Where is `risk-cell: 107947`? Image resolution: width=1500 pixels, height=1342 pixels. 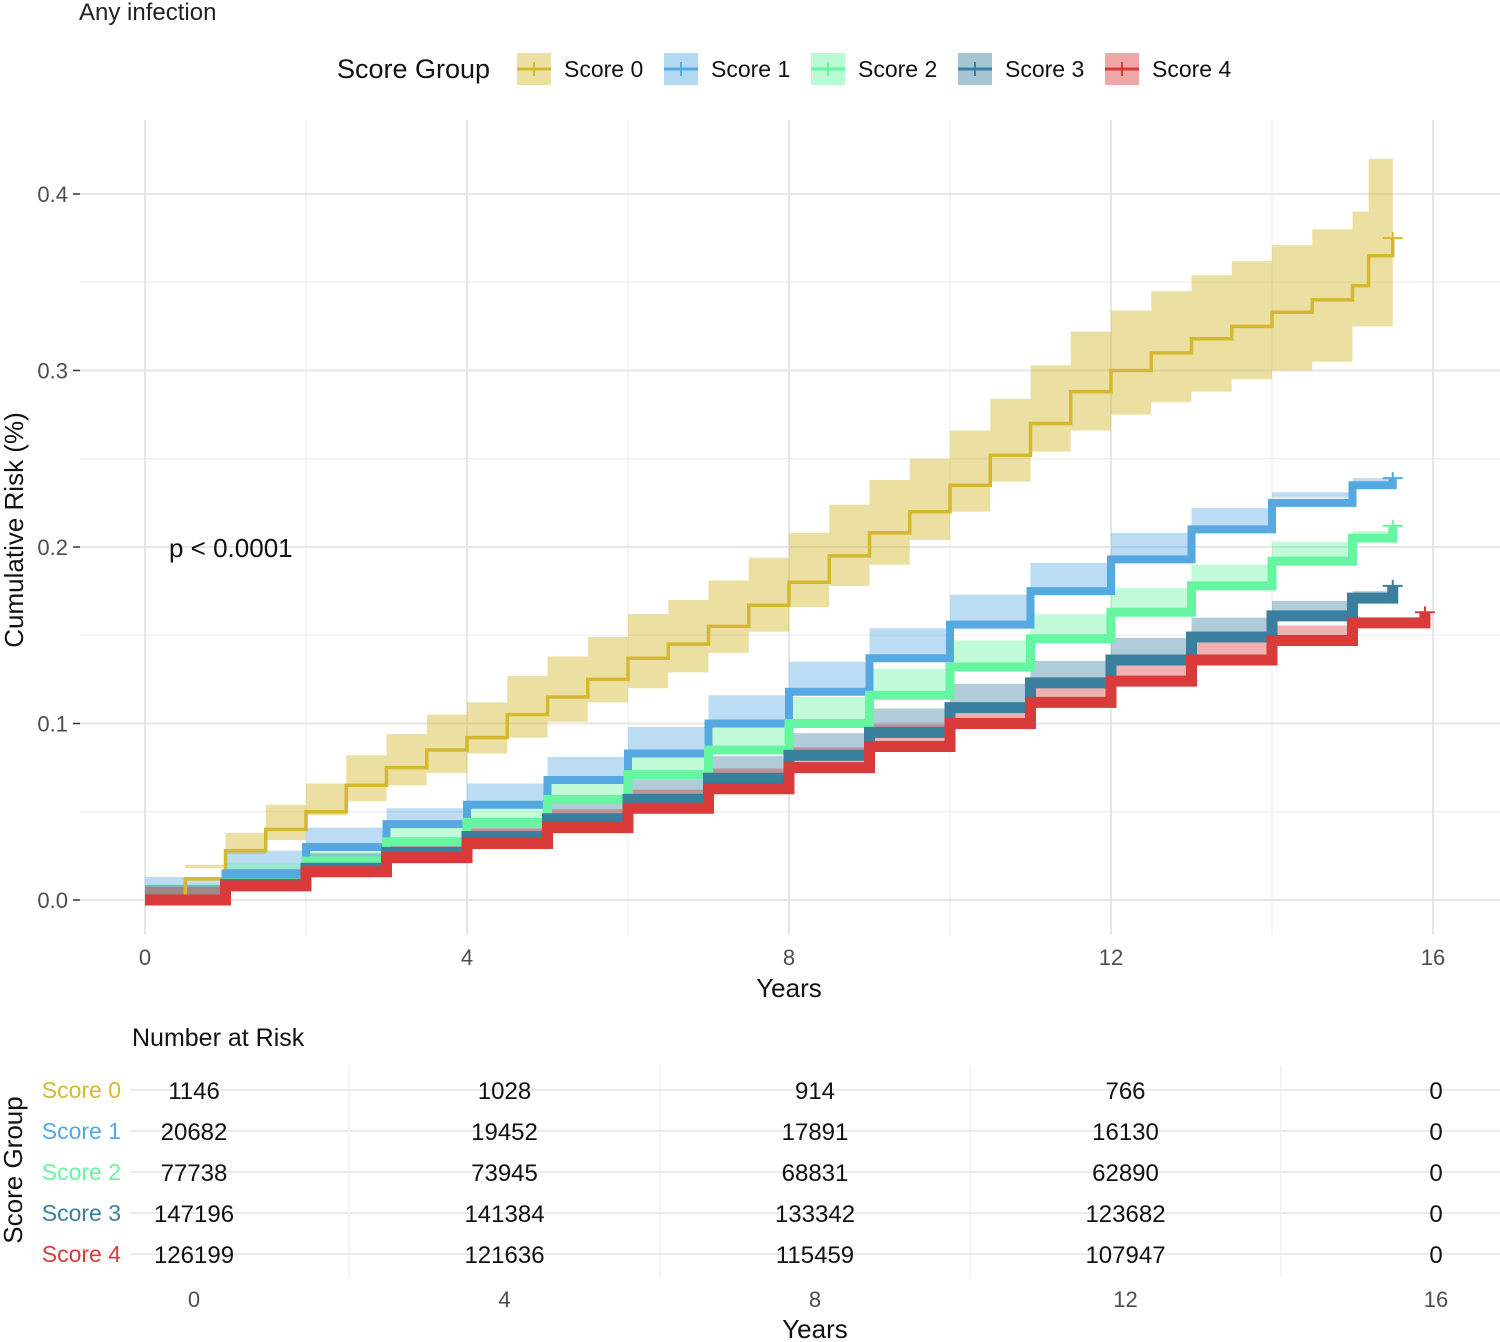 risk-cell: 107947 is located at coordinates (1125, 1255).